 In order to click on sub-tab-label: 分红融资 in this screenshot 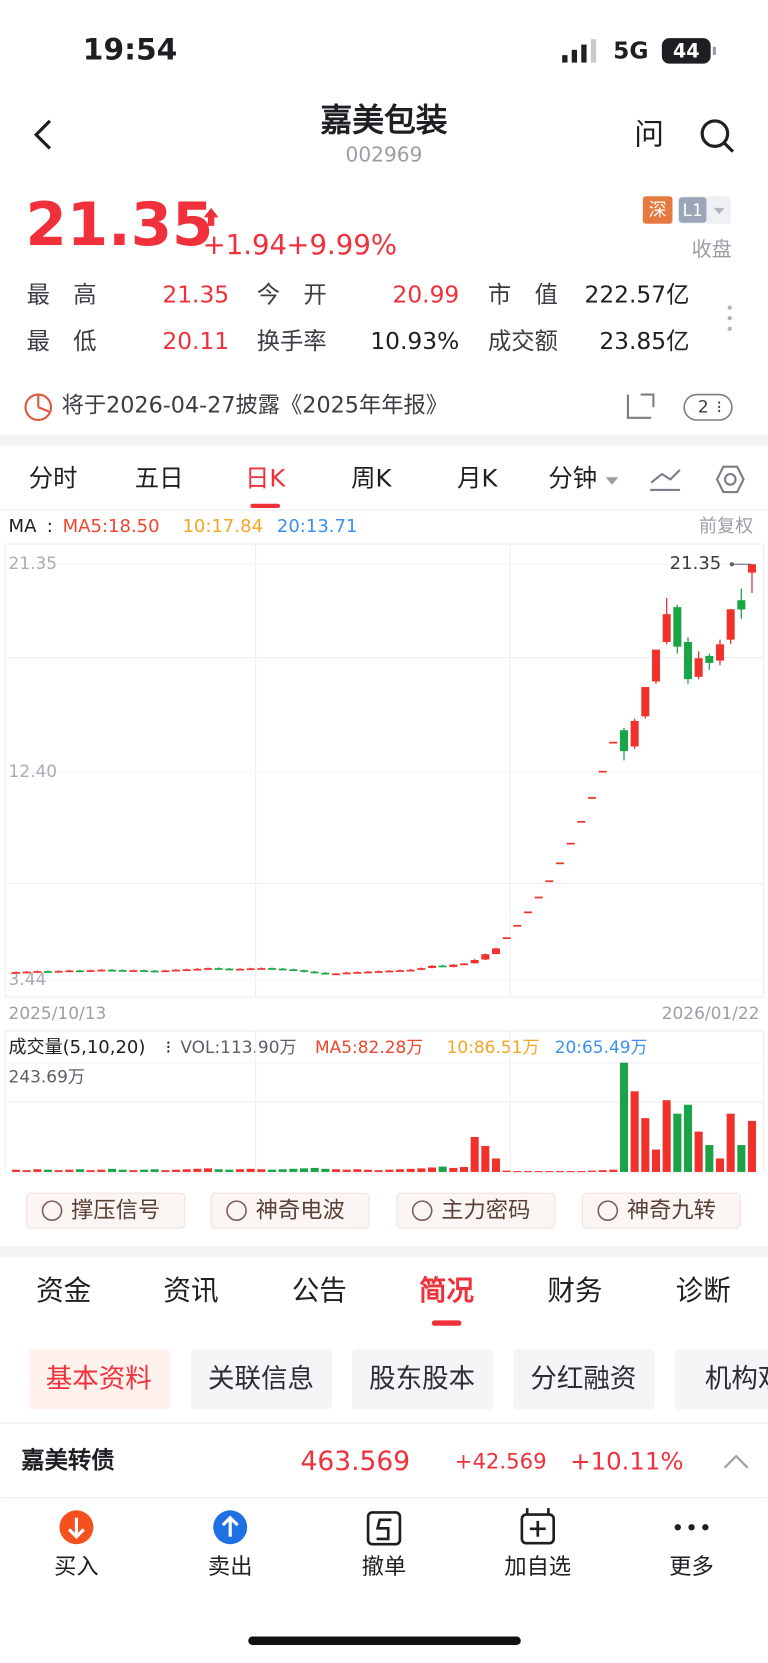, I will do `click(583, 1378)`.